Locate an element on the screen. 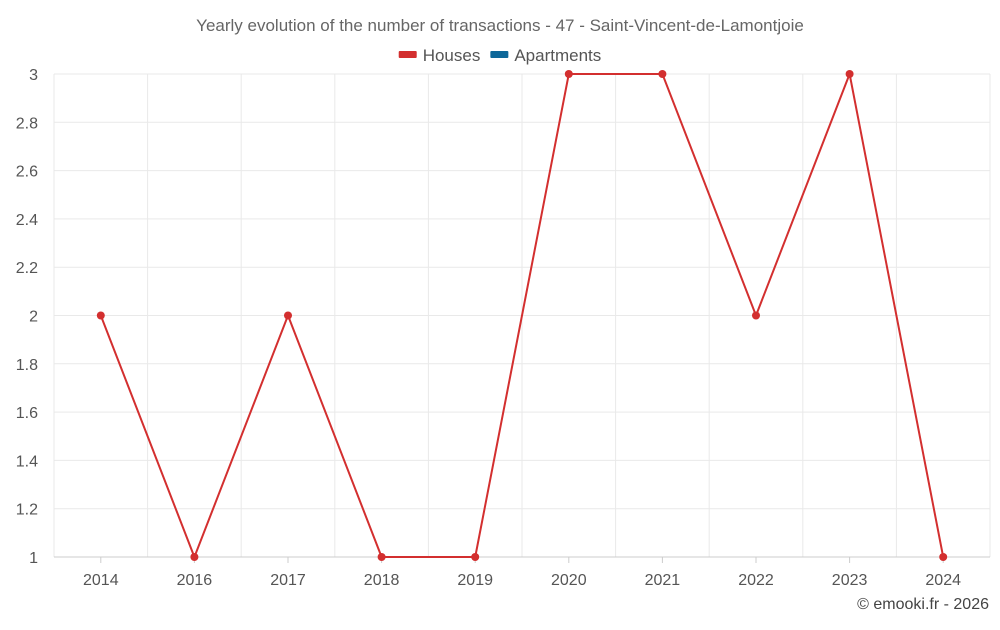  x-tick-label: 2021 is located at coordinates (663, 580).